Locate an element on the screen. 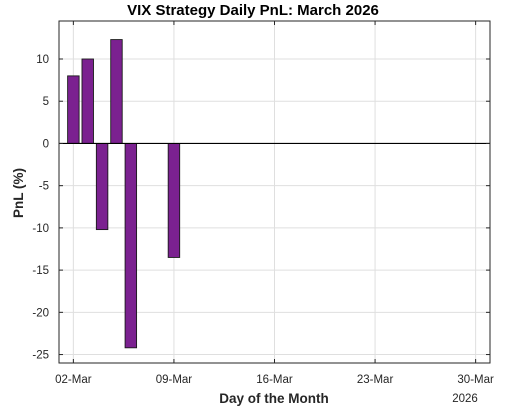 Image resolution: width=507 pixels, height=411 pixels. x-tick-label: 09-Mar is located at coordinates (174, 380).